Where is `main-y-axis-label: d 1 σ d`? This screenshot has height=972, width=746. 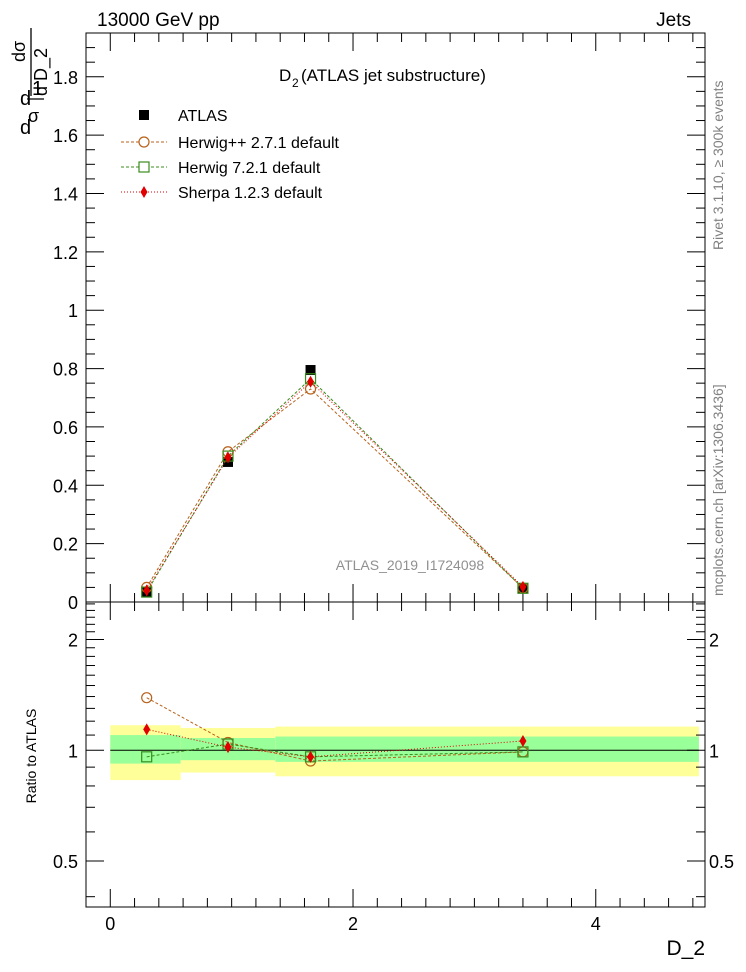 main-y-axis-label: d 1 σ d is located at coordinates (32, 108).